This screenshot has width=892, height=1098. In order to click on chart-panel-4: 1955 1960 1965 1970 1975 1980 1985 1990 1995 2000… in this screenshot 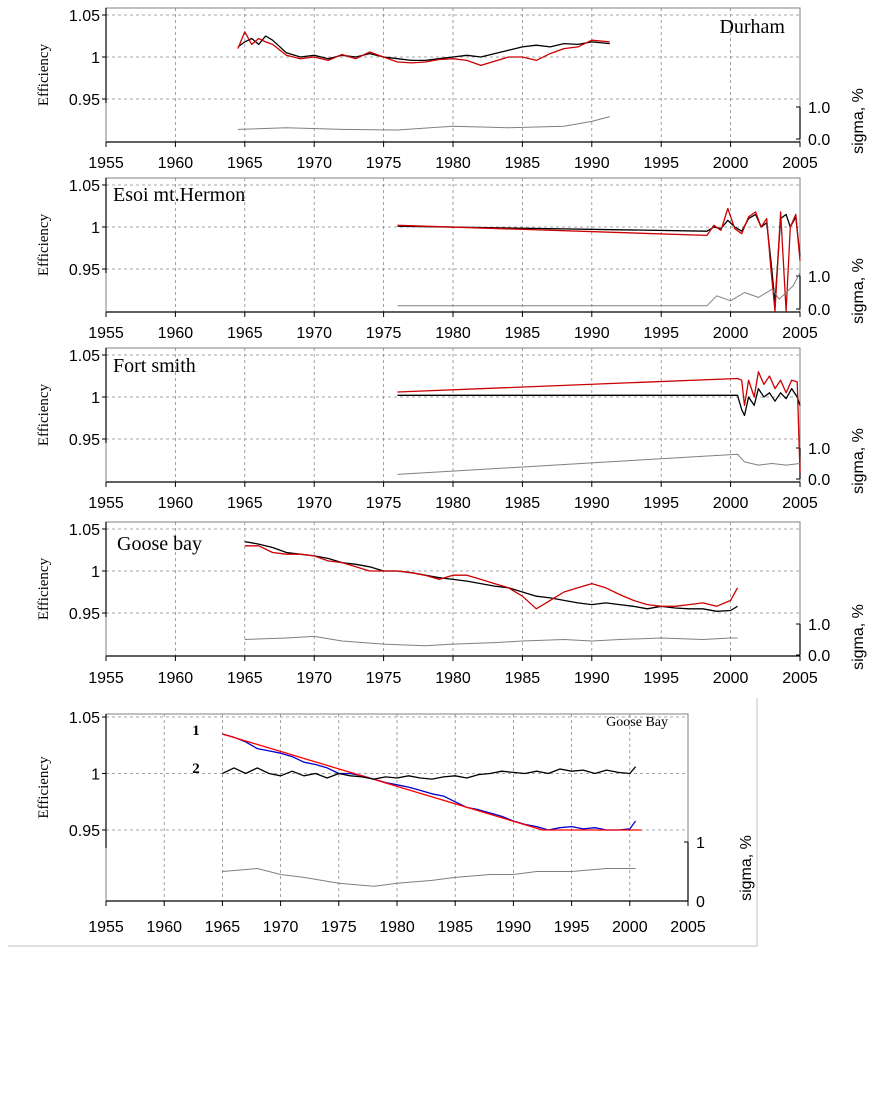, I will do `click(451, 604)`.